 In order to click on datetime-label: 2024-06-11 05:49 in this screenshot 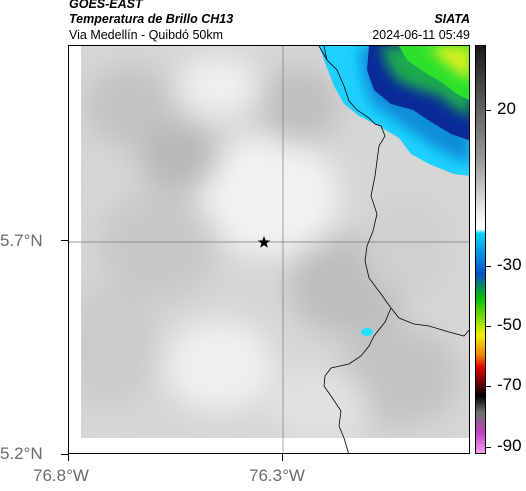, I will do `click(421, 35)`.